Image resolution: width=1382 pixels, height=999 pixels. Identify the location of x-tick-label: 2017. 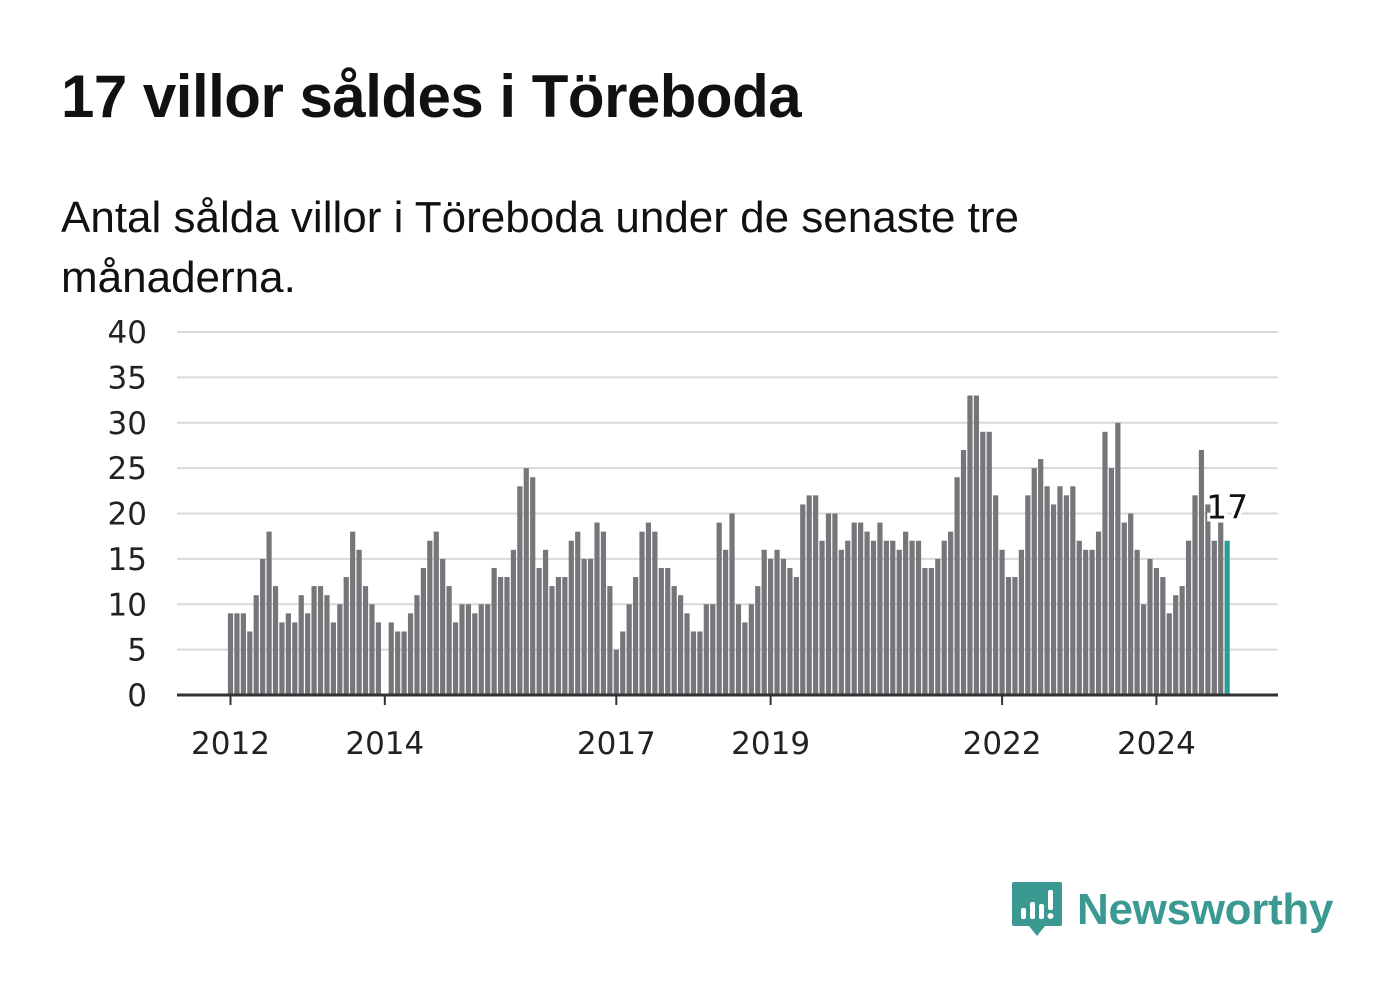
(616, 744).